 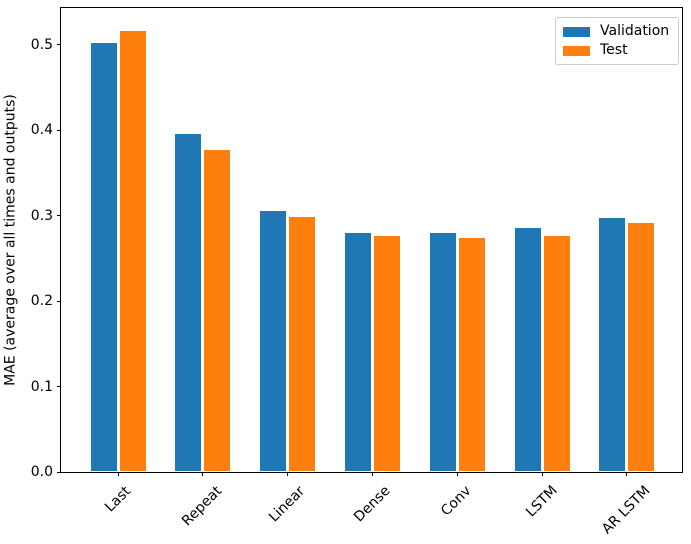 What do you see at coordinates (576, 50) in the screenshot?
I see `legend-swatch-test` at bounding box center [576, 50].